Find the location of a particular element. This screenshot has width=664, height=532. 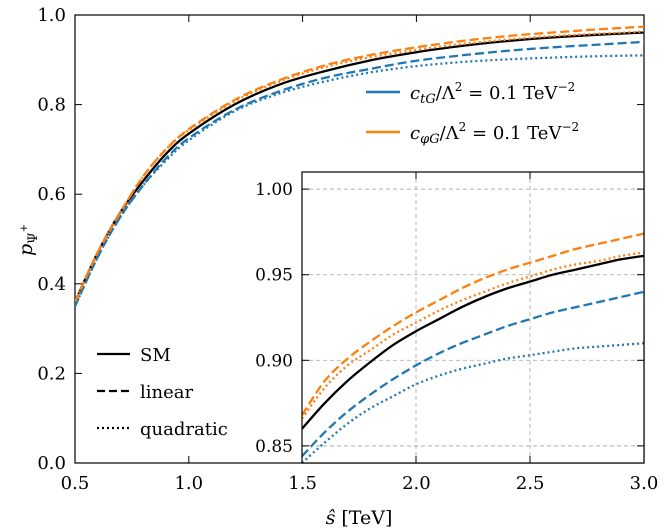

inset-ytick-label: 0.90 is located at coordinates (274, 361).